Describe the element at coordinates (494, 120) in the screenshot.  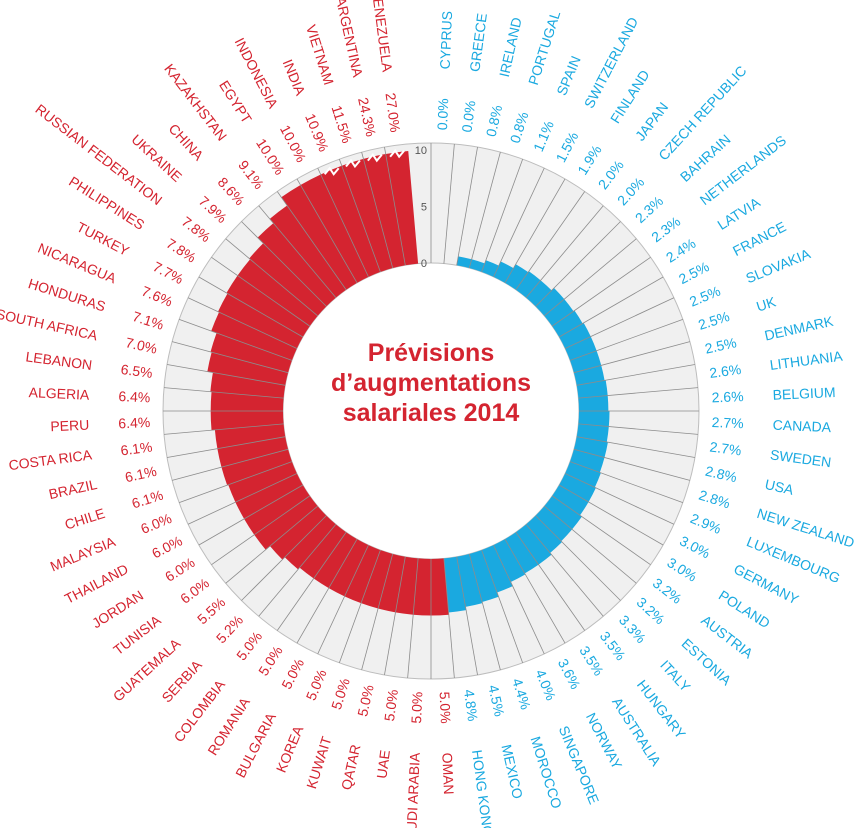
I see `value-label: 0.8%` at that location.